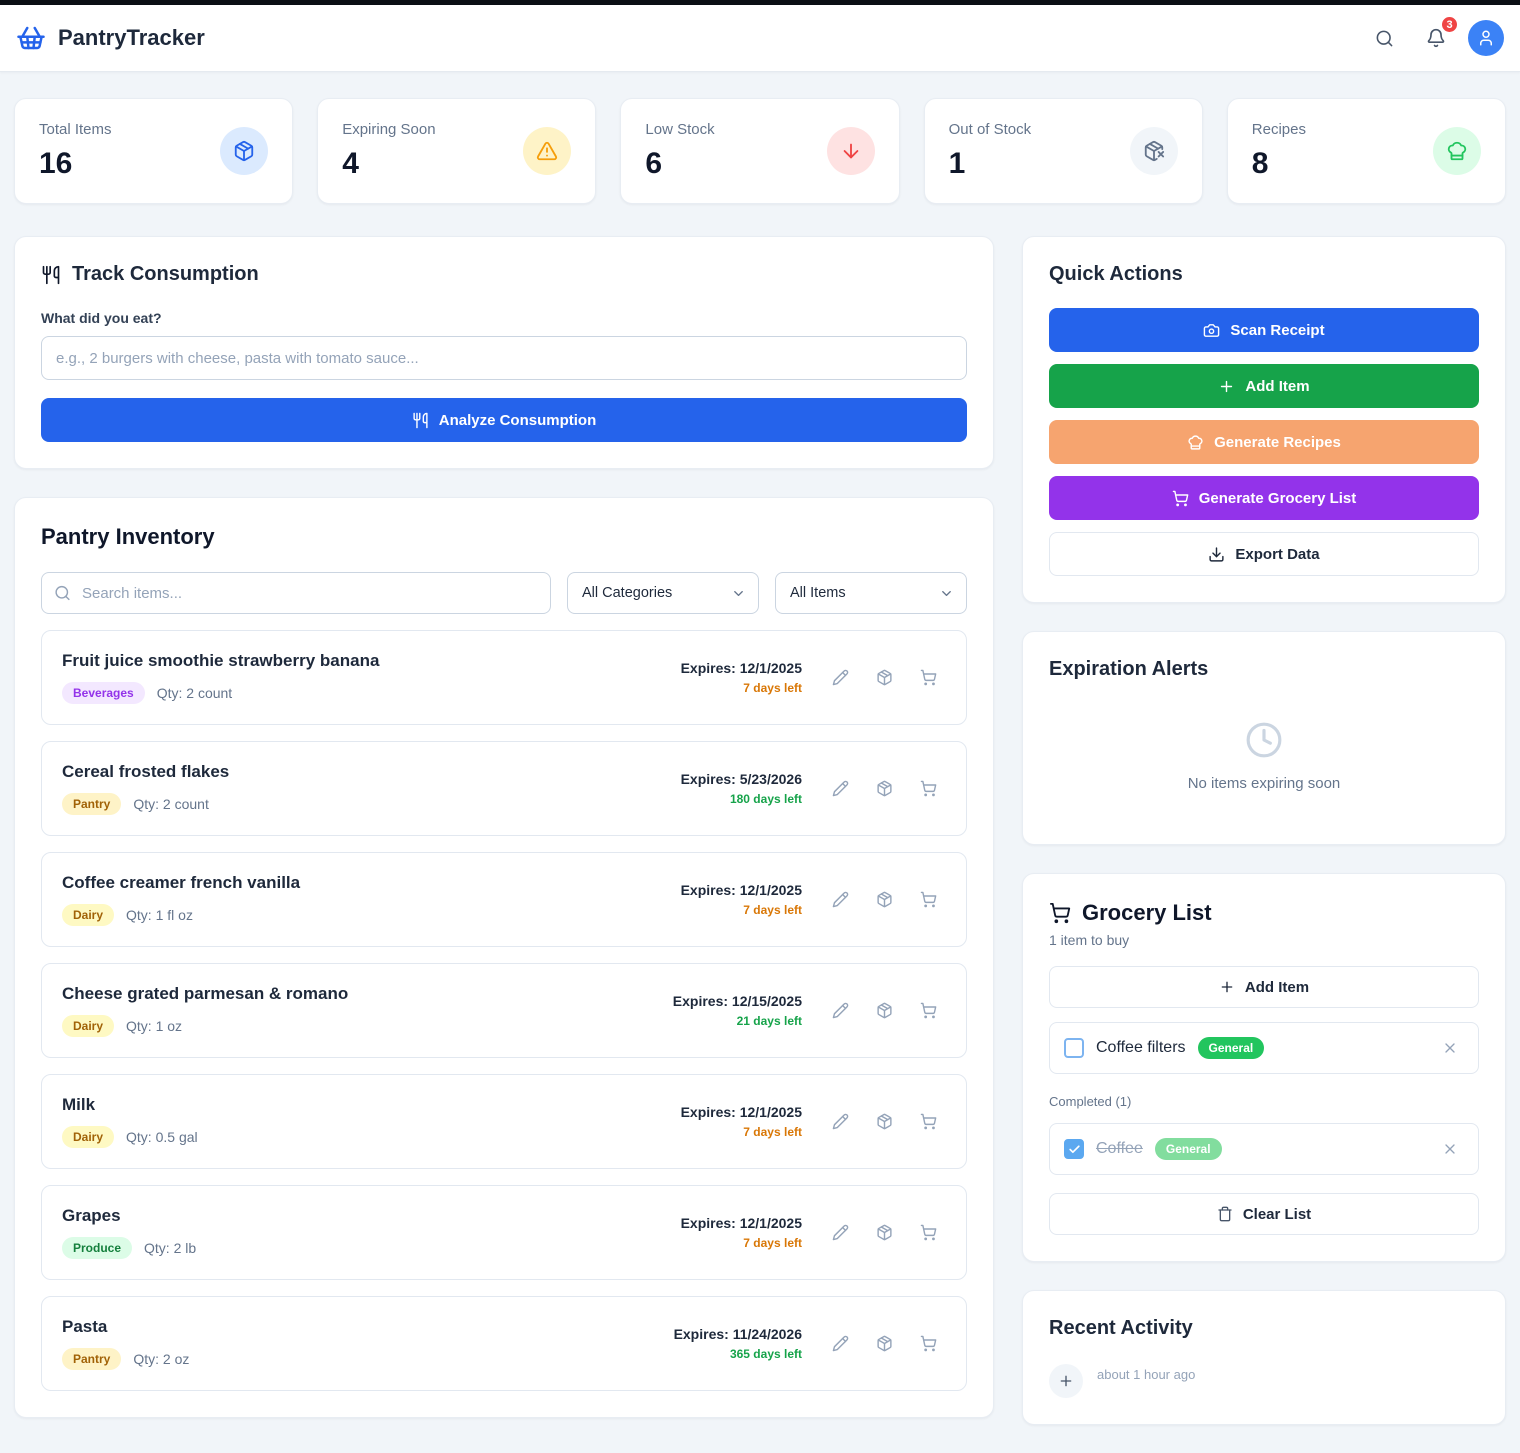  I want to click on download-icon, so click(1216, 554).